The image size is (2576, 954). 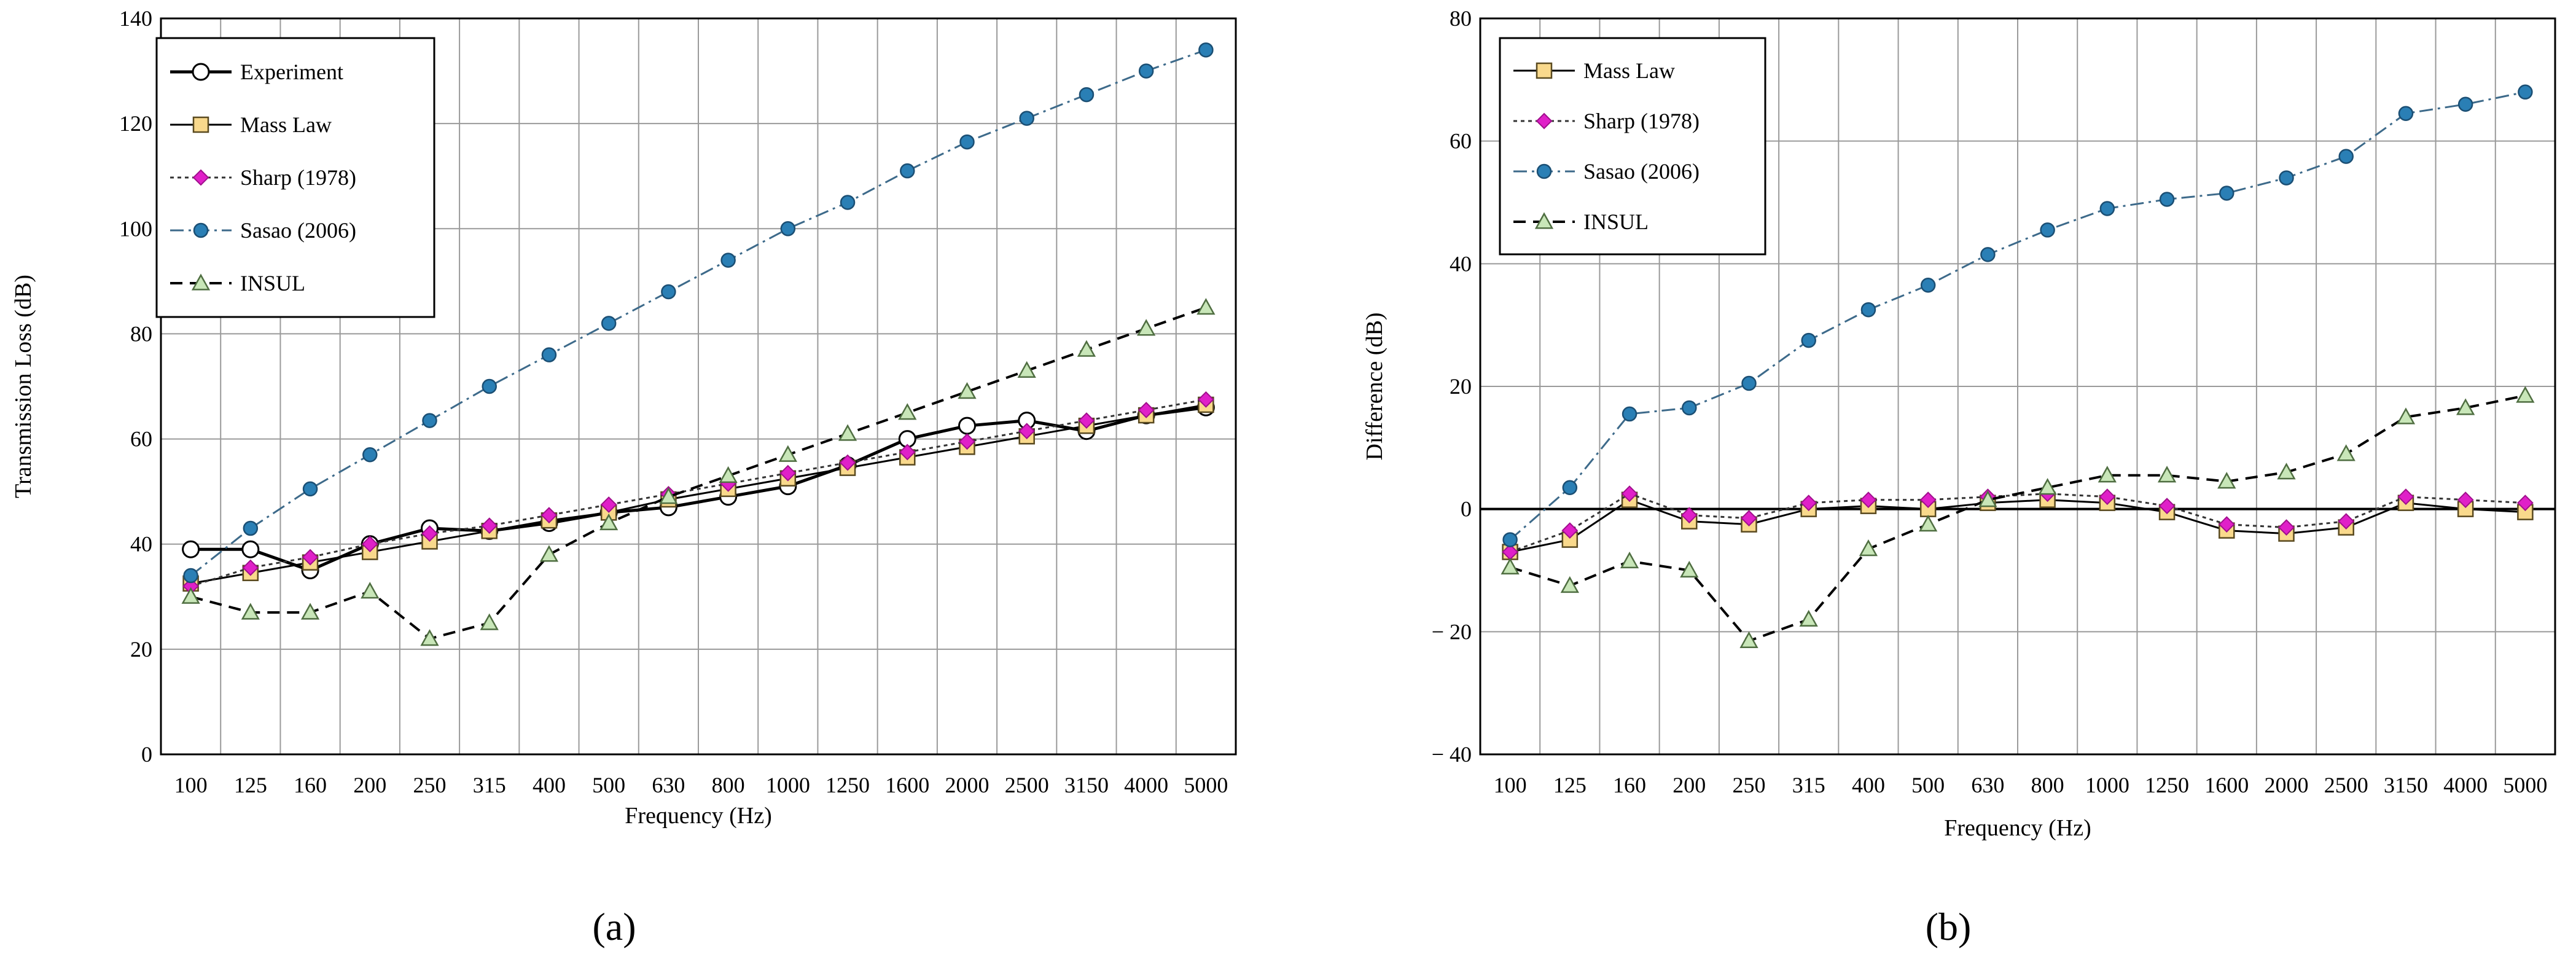 What do you see at coordinates (1461, 141) in the screenshot?
I see `y-tick-label: 60` at bounding box center [1461, 141].